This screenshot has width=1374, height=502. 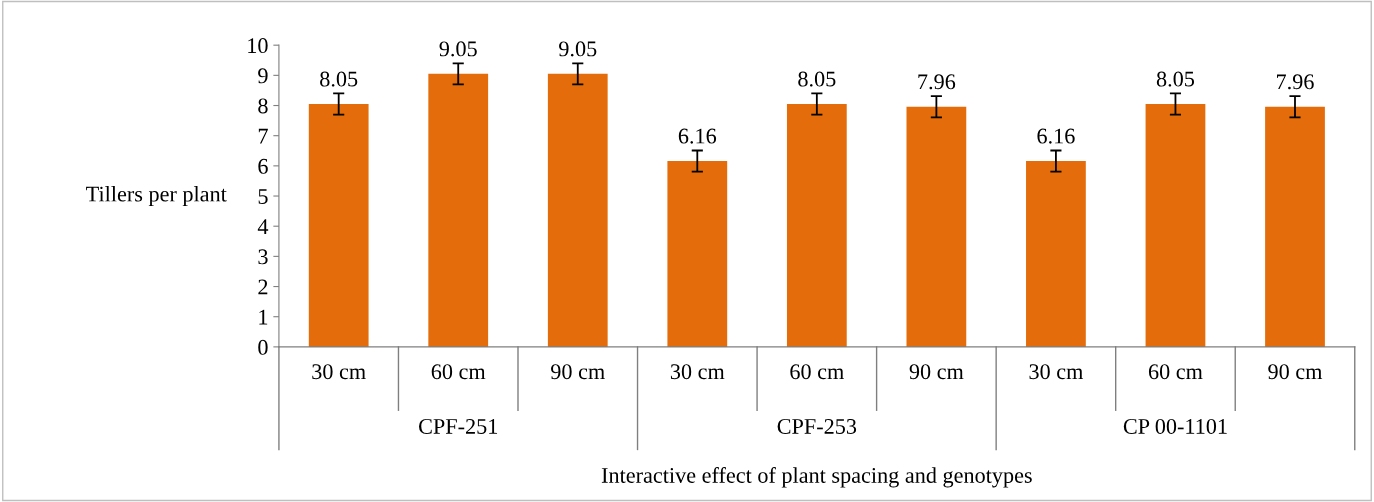 I want to click on y-tick-label: 5, so click(x=263, y=196).